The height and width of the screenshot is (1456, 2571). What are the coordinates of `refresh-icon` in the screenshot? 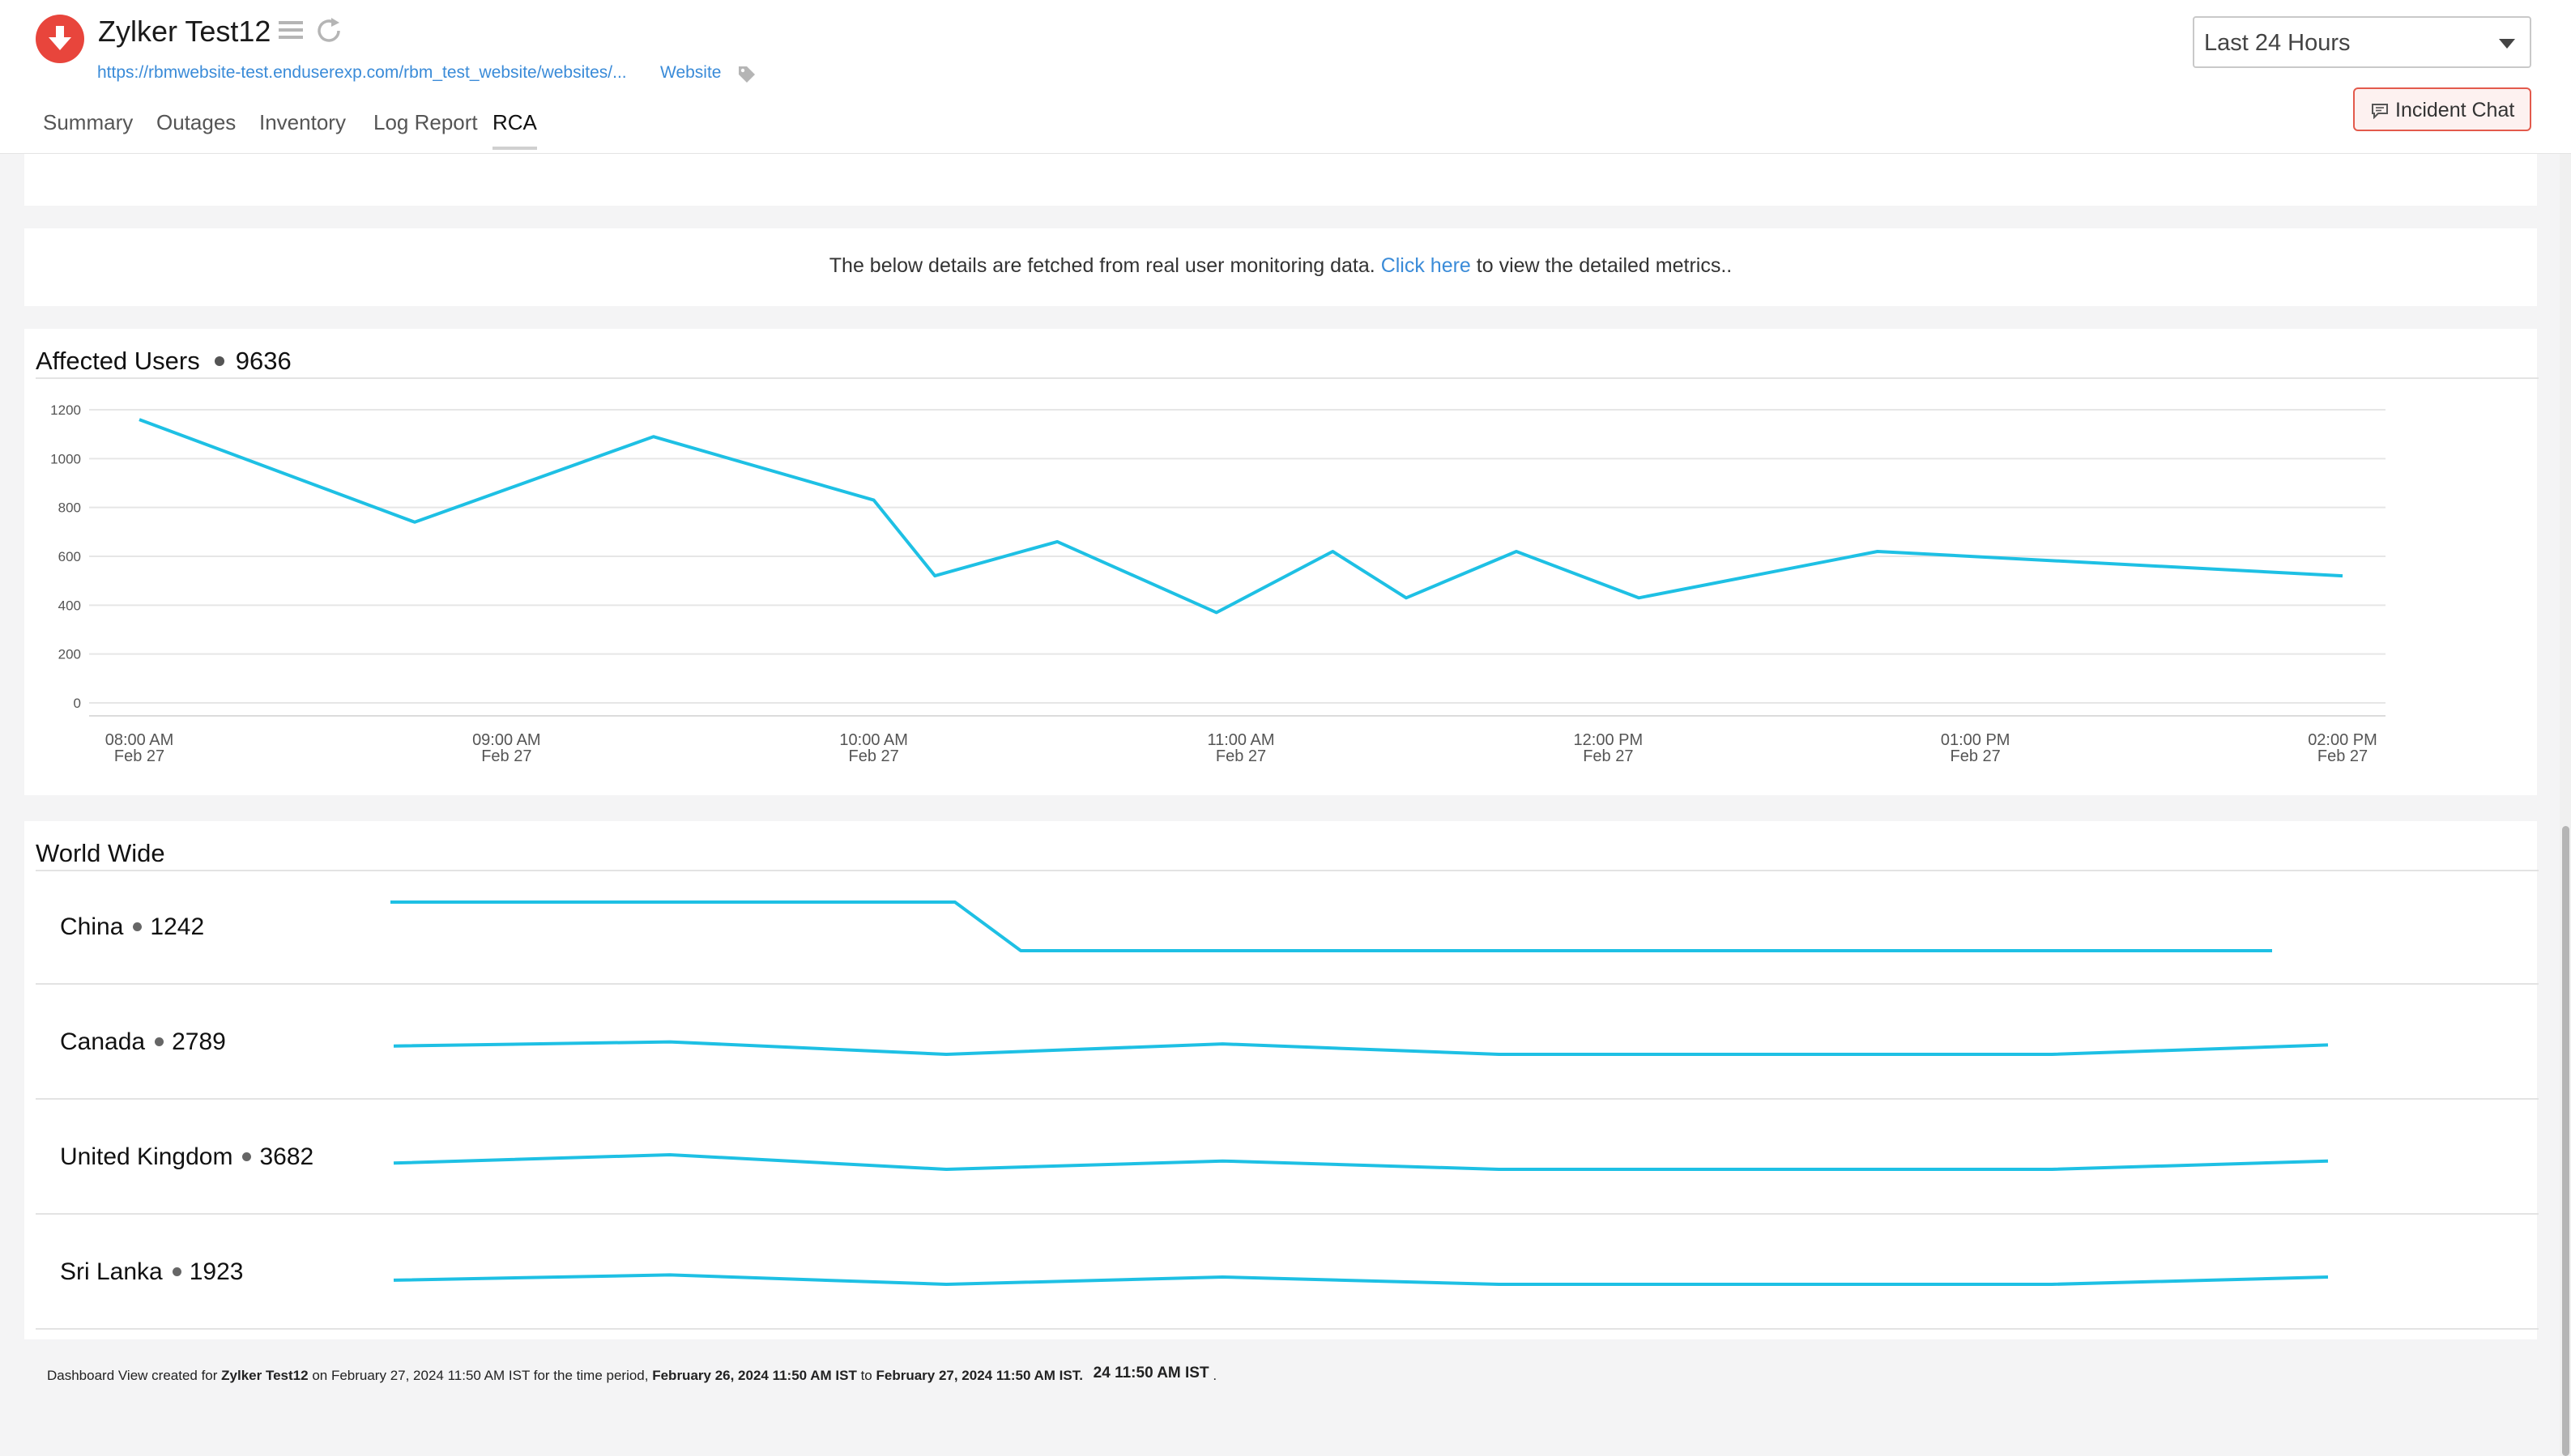 It's located at (328, 32).